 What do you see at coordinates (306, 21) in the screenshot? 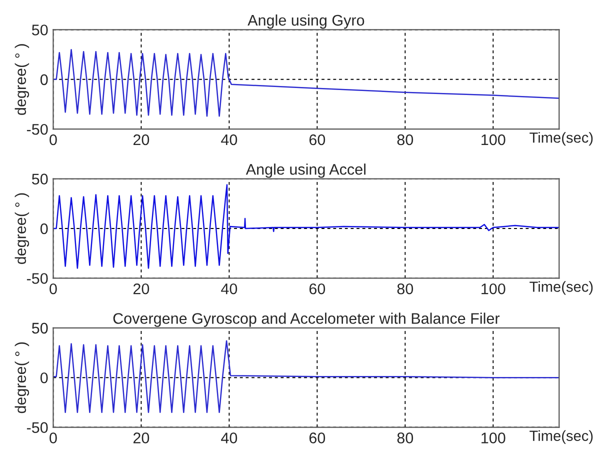
I see `chart-title: Angle using Gyro` at bounding box center [306, 21].